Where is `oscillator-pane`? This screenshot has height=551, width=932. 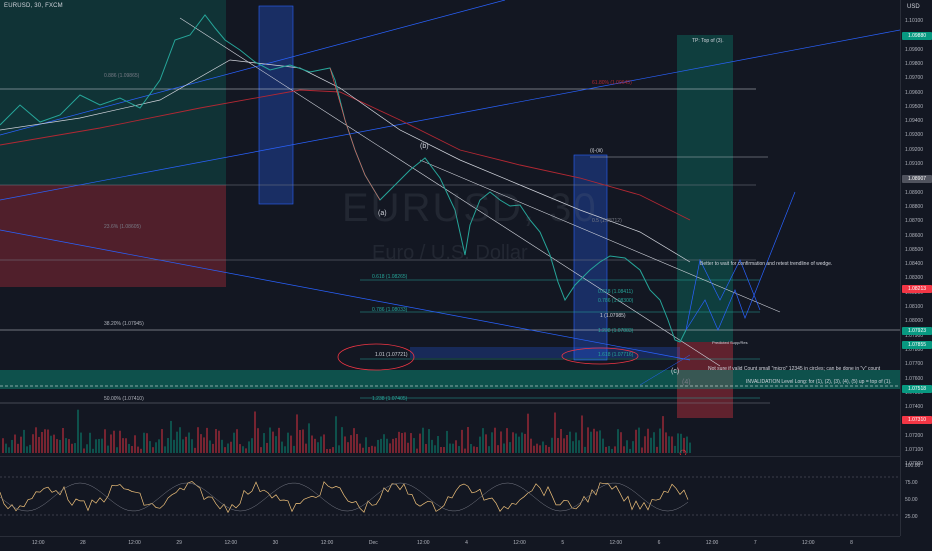 oscillator-pane is located at coordinates (450, 496).